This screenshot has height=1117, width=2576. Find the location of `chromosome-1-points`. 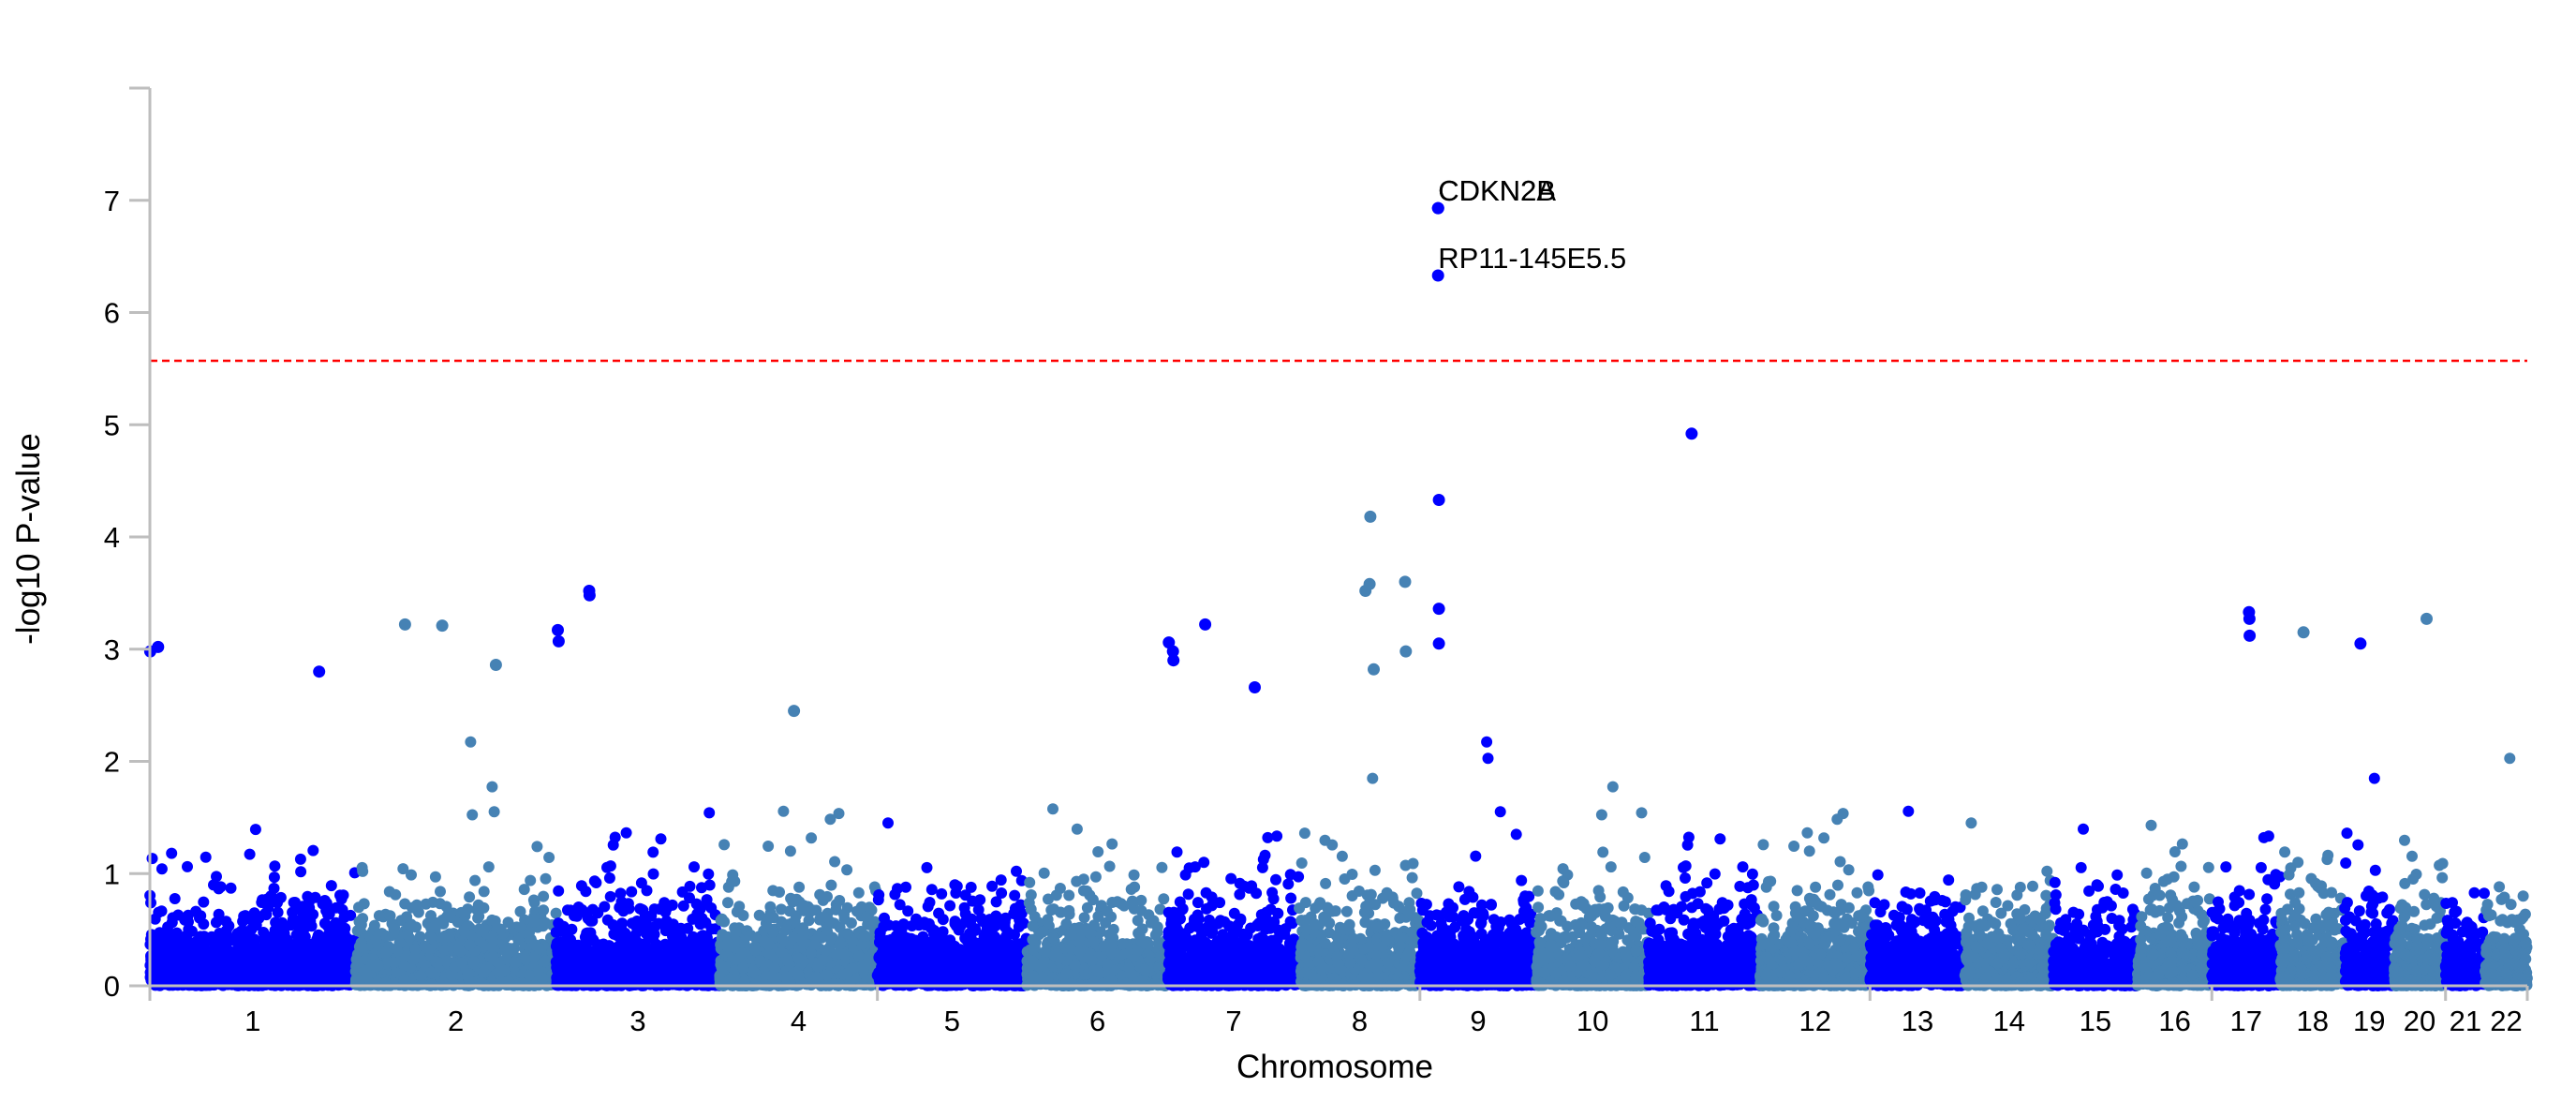

chromosome-1-points is located at coordinates (253, 908).